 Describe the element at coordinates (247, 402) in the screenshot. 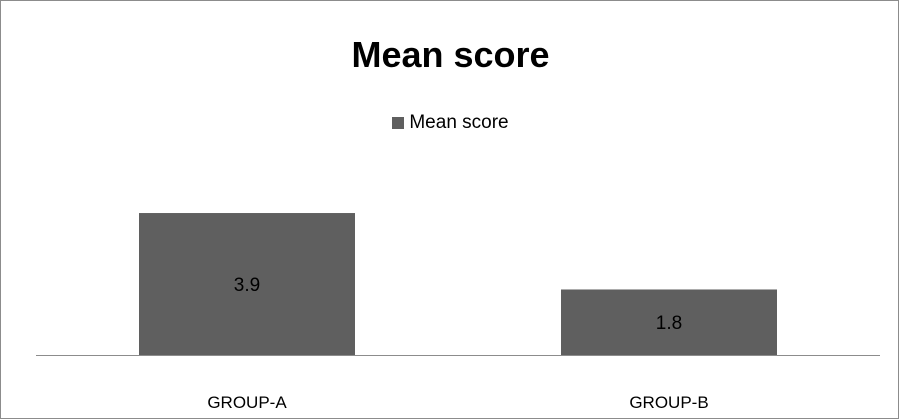

I see `tick-label-group-a: GROUP-A` at that location.